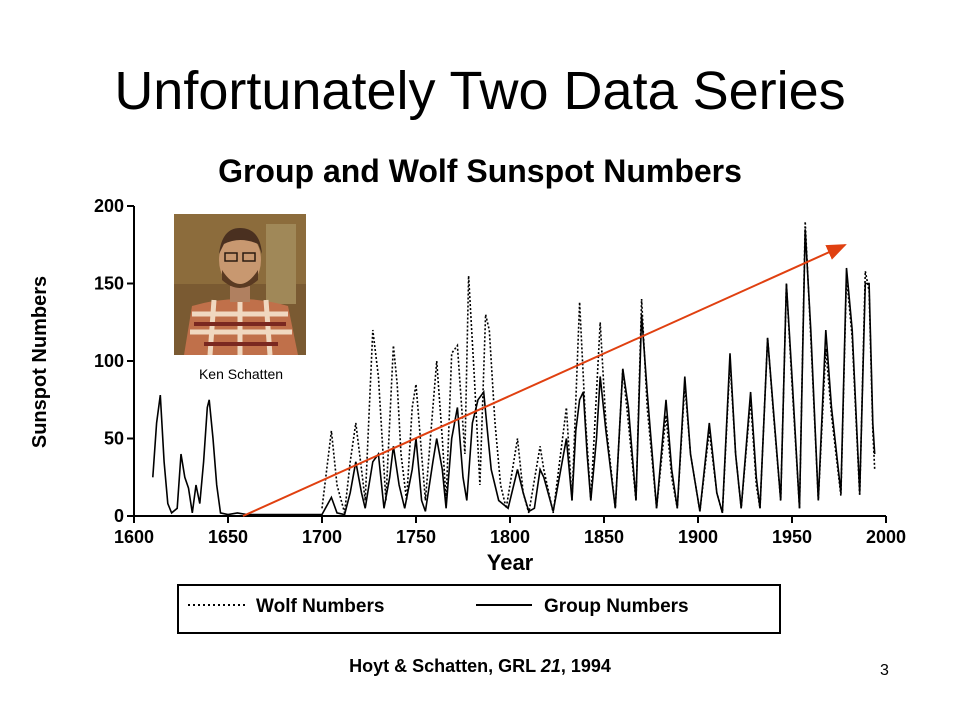 The width and height of the screenshot is (960, 720). What do you see at coordinates (884, 670) in the screenshot?
I see `page-number: 3` at bounding box center [884, 670].